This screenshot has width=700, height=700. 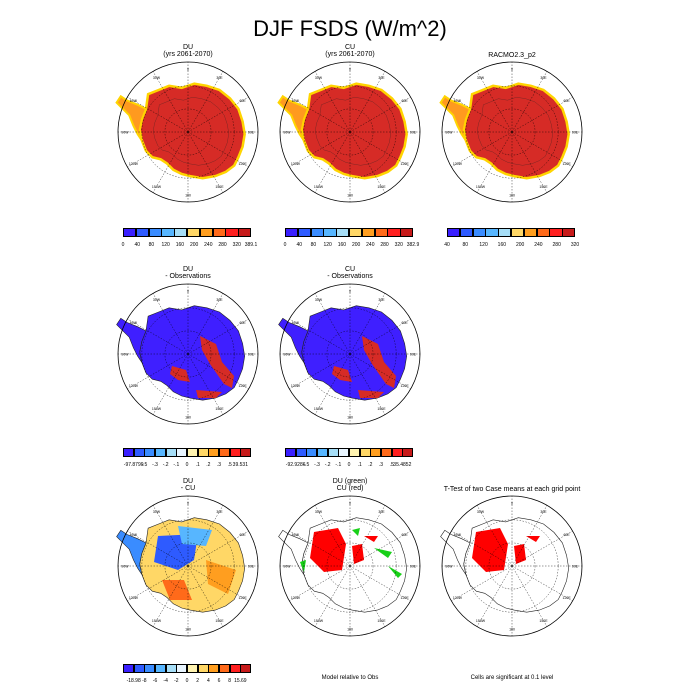 I want to click on colorbar-label: -.5, so click(x=144, y=465).